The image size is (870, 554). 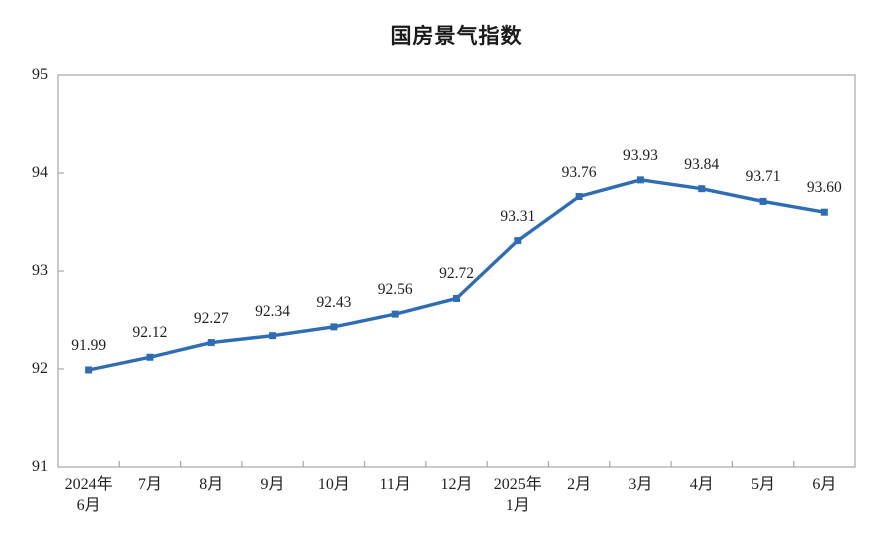 I want to click on y-axis-tick-label: 92, so click(x=40, y=368).